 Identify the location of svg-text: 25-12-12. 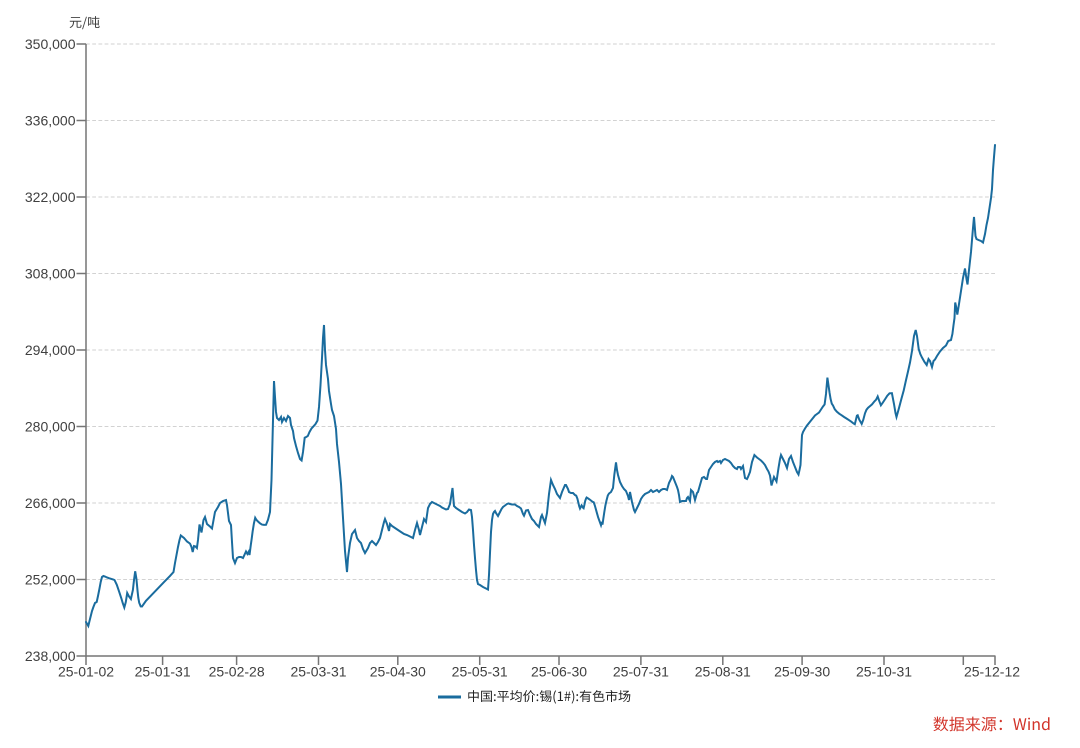
(992, 672).